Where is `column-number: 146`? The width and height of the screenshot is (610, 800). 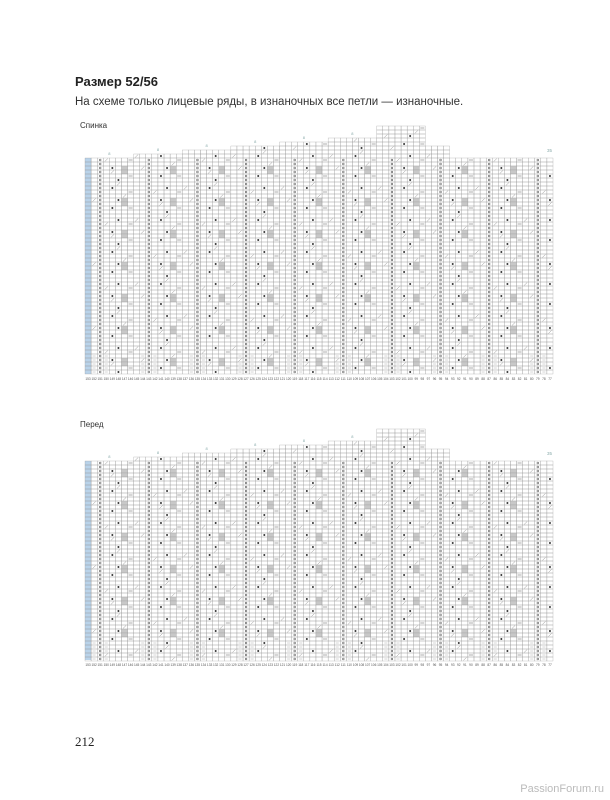
column-number: 146 is located at coordinates (131, 379).